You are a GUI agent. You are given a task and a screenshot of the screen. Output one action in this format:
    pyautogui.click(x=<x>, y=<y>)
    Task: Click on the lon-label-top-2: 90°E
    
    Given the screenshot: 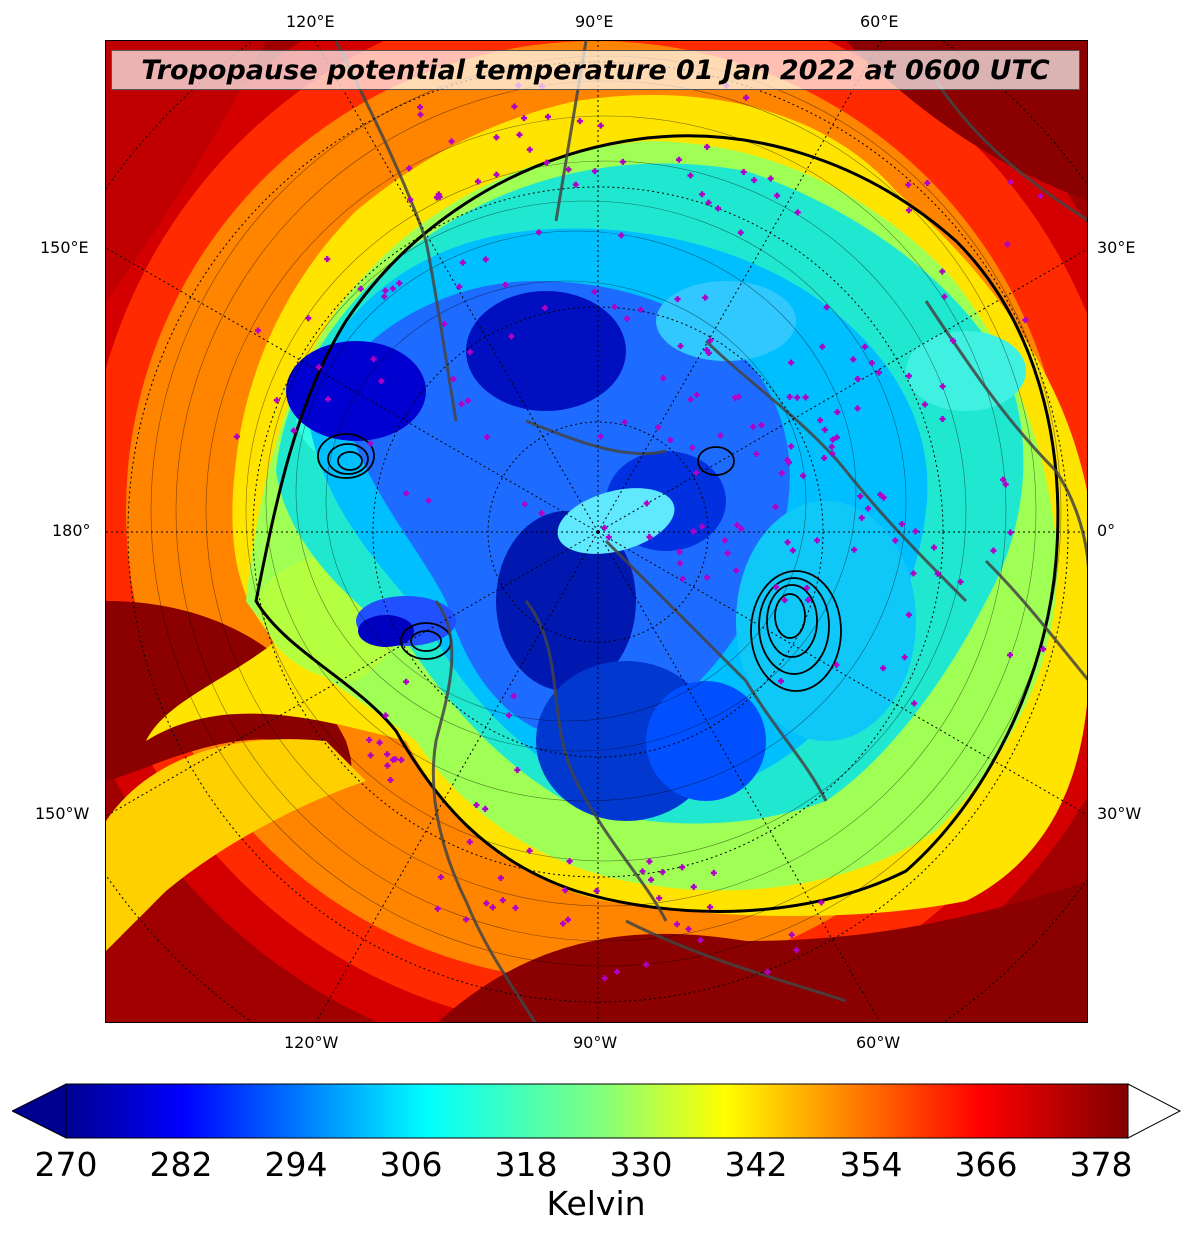 What is the action you would take?
    pyautogui.click(x=594, y=21)
    